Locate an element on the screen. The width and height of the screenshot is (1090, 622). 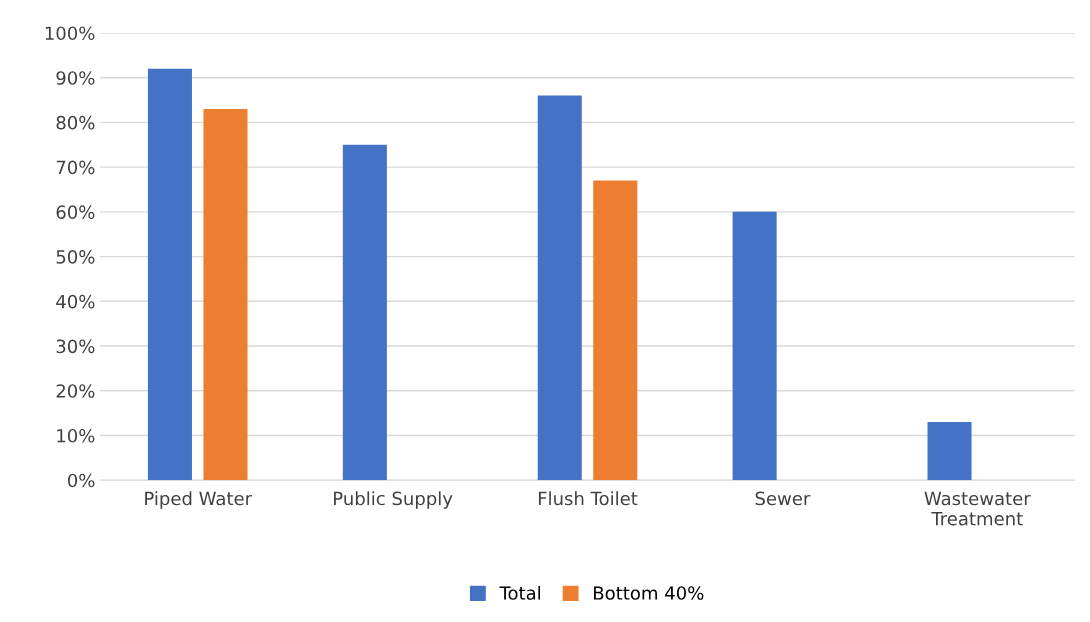
legend-label: Bottom 40% is located at coordinates (649, 593).